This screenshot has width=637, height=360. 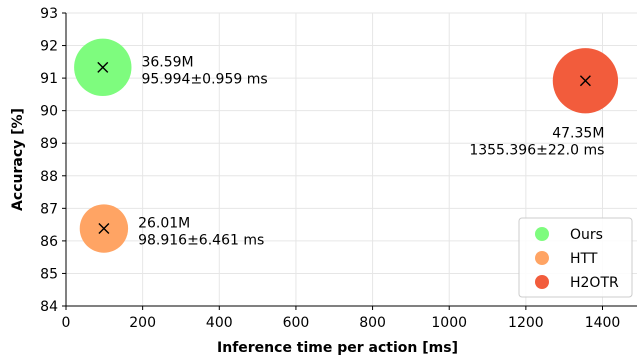 What do you see at coordinates (49, 209) in the screenshot?
I see `y-tick-label: 87` at bounding box center [49, 209].